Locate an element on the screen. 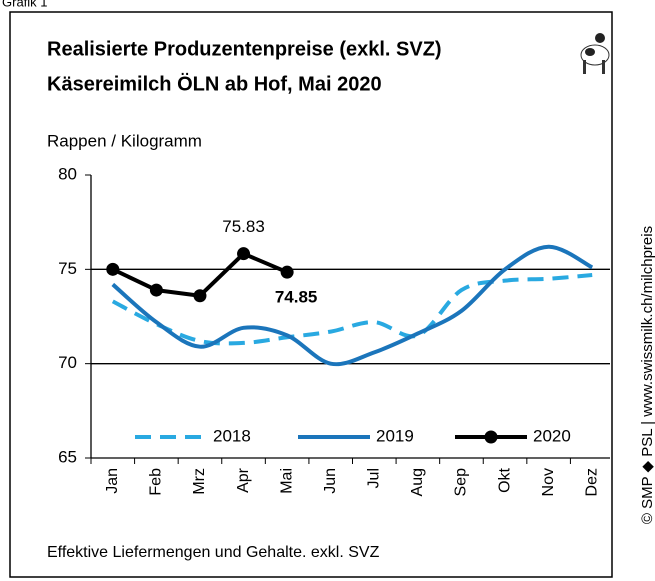 This screenshot has height=581, width=655. chart-subtitle: Käsereimilch ÖLN ab Hof, Mai 2020 is located at coordinates (214, 83).